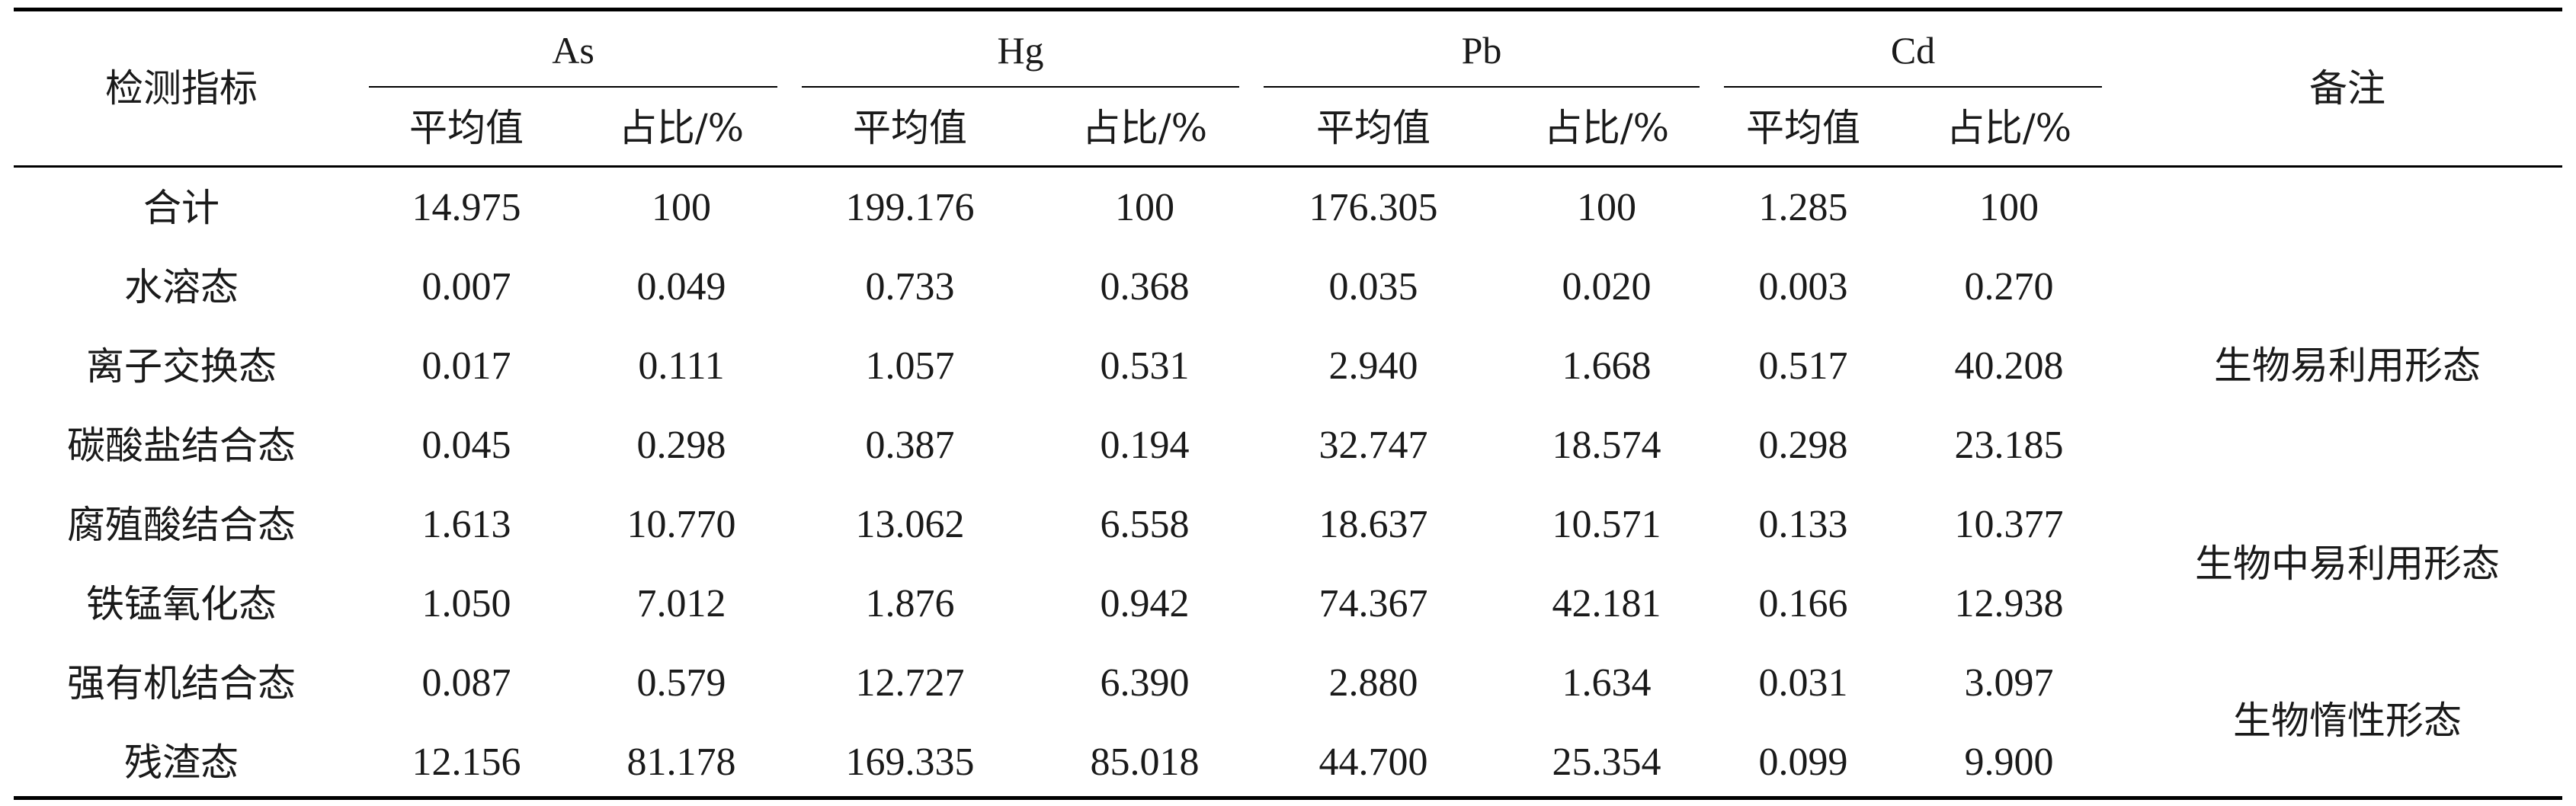 The width and height of the screenshot is (2576, 806). I want to click on table-cell: 12.156, so click(466, 762).